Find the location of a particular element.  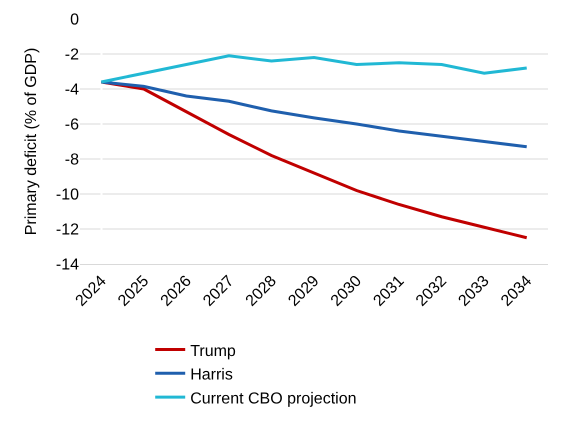

y-tick-label: -4 is located at coordinates (72, 90).